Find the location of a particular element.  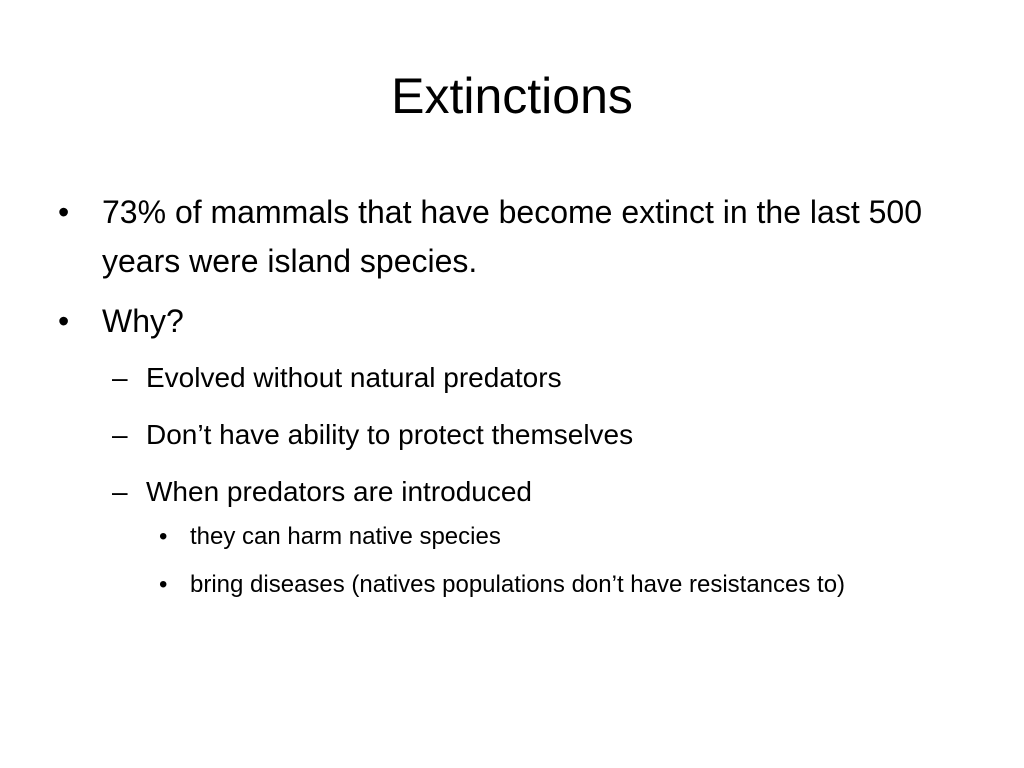

sub-sub-bullet-item: • they can harm native species is located at coordinates (513, 537).